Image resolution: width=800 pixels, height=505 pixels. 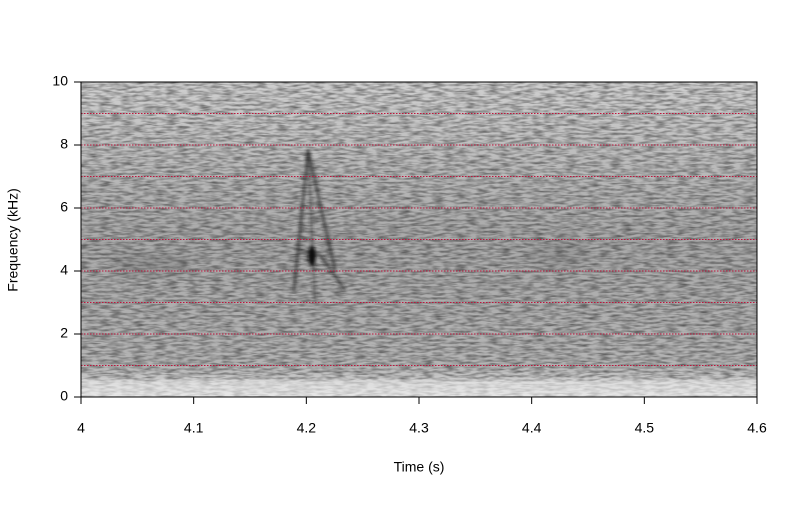 What do you see at coordinates (532, 428) in the screenshot?
I see `x-tick-label: 4.4` at bounding box center [532, 428].